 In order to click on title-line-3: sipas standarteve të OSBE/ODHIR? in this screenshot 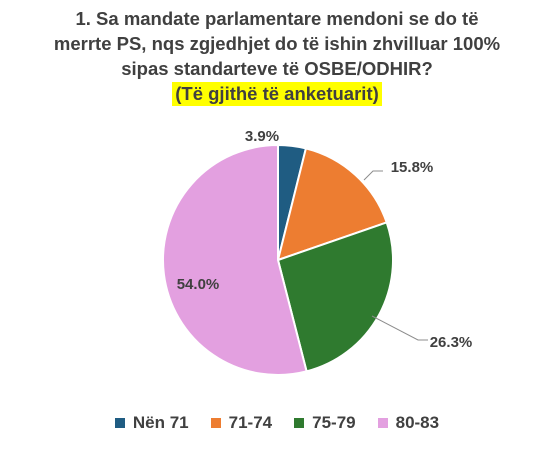, I will do `click(277, 68)`.